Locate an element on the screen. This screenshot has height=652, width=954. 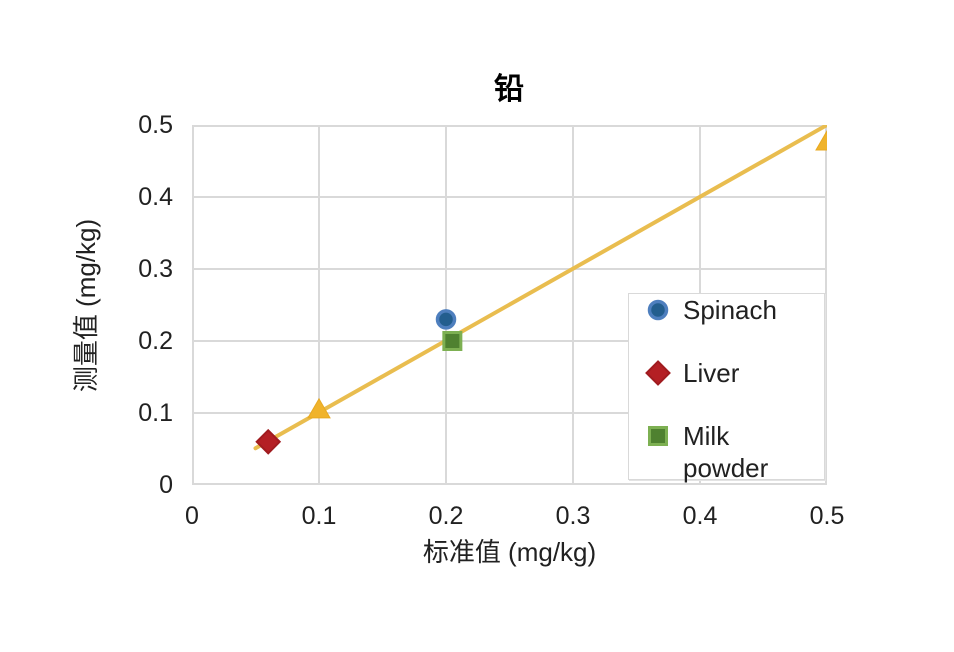
y-tick-label: 0.1 is located at coordinates (155, 413).